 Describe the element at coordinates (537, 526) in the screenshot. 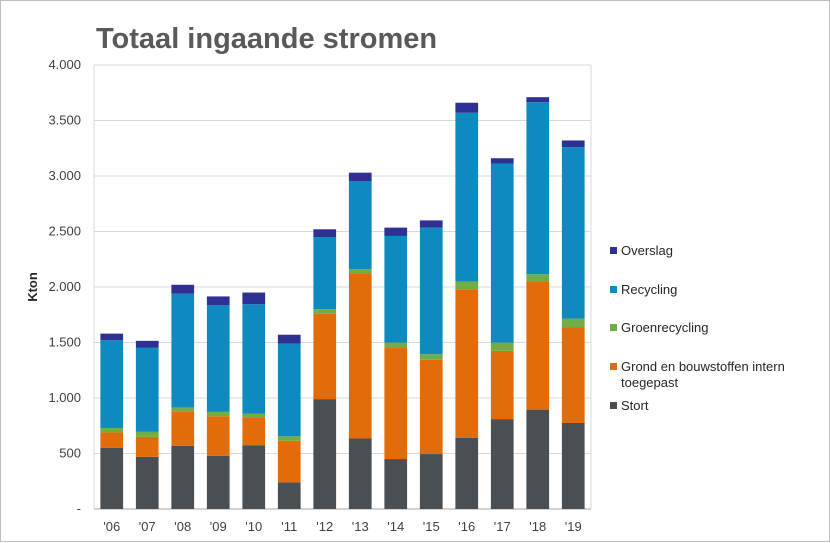

I see `x-tick-label: '18` at that location.